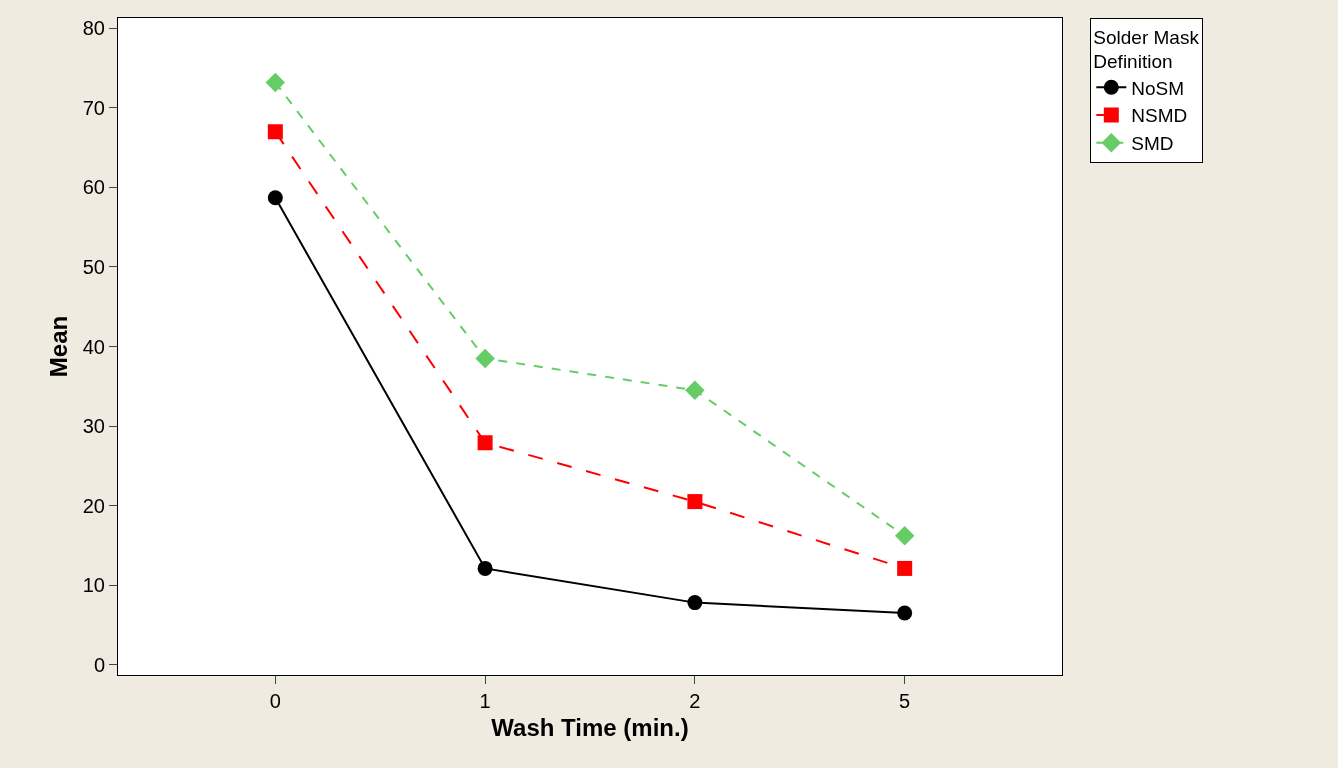 The image size is (1338, 768). I want to click on y-tick-label: 40, so click(93, 346).